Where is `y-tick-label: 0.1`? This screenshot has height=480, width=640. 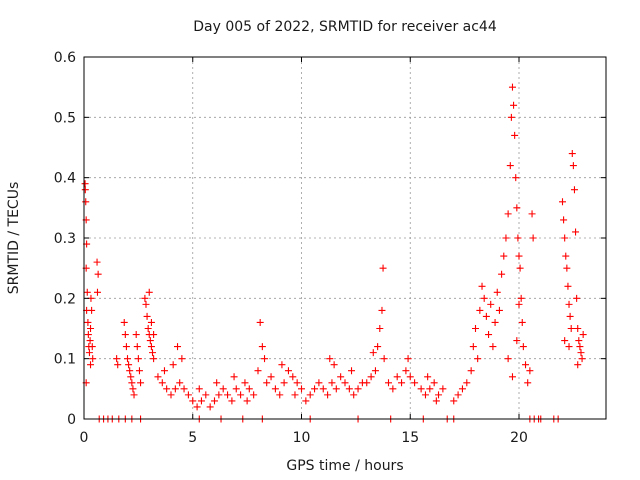
y-tick-label: 0.1 is located at coordinates (65, 360).